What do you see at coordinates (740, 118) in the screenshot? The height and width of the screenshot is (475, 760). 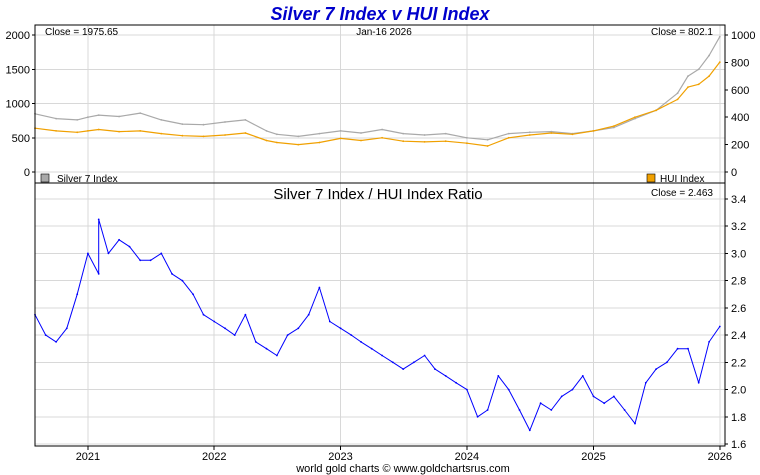 I see `right-tick-label-2: 400` at bounding box center [740, 118].